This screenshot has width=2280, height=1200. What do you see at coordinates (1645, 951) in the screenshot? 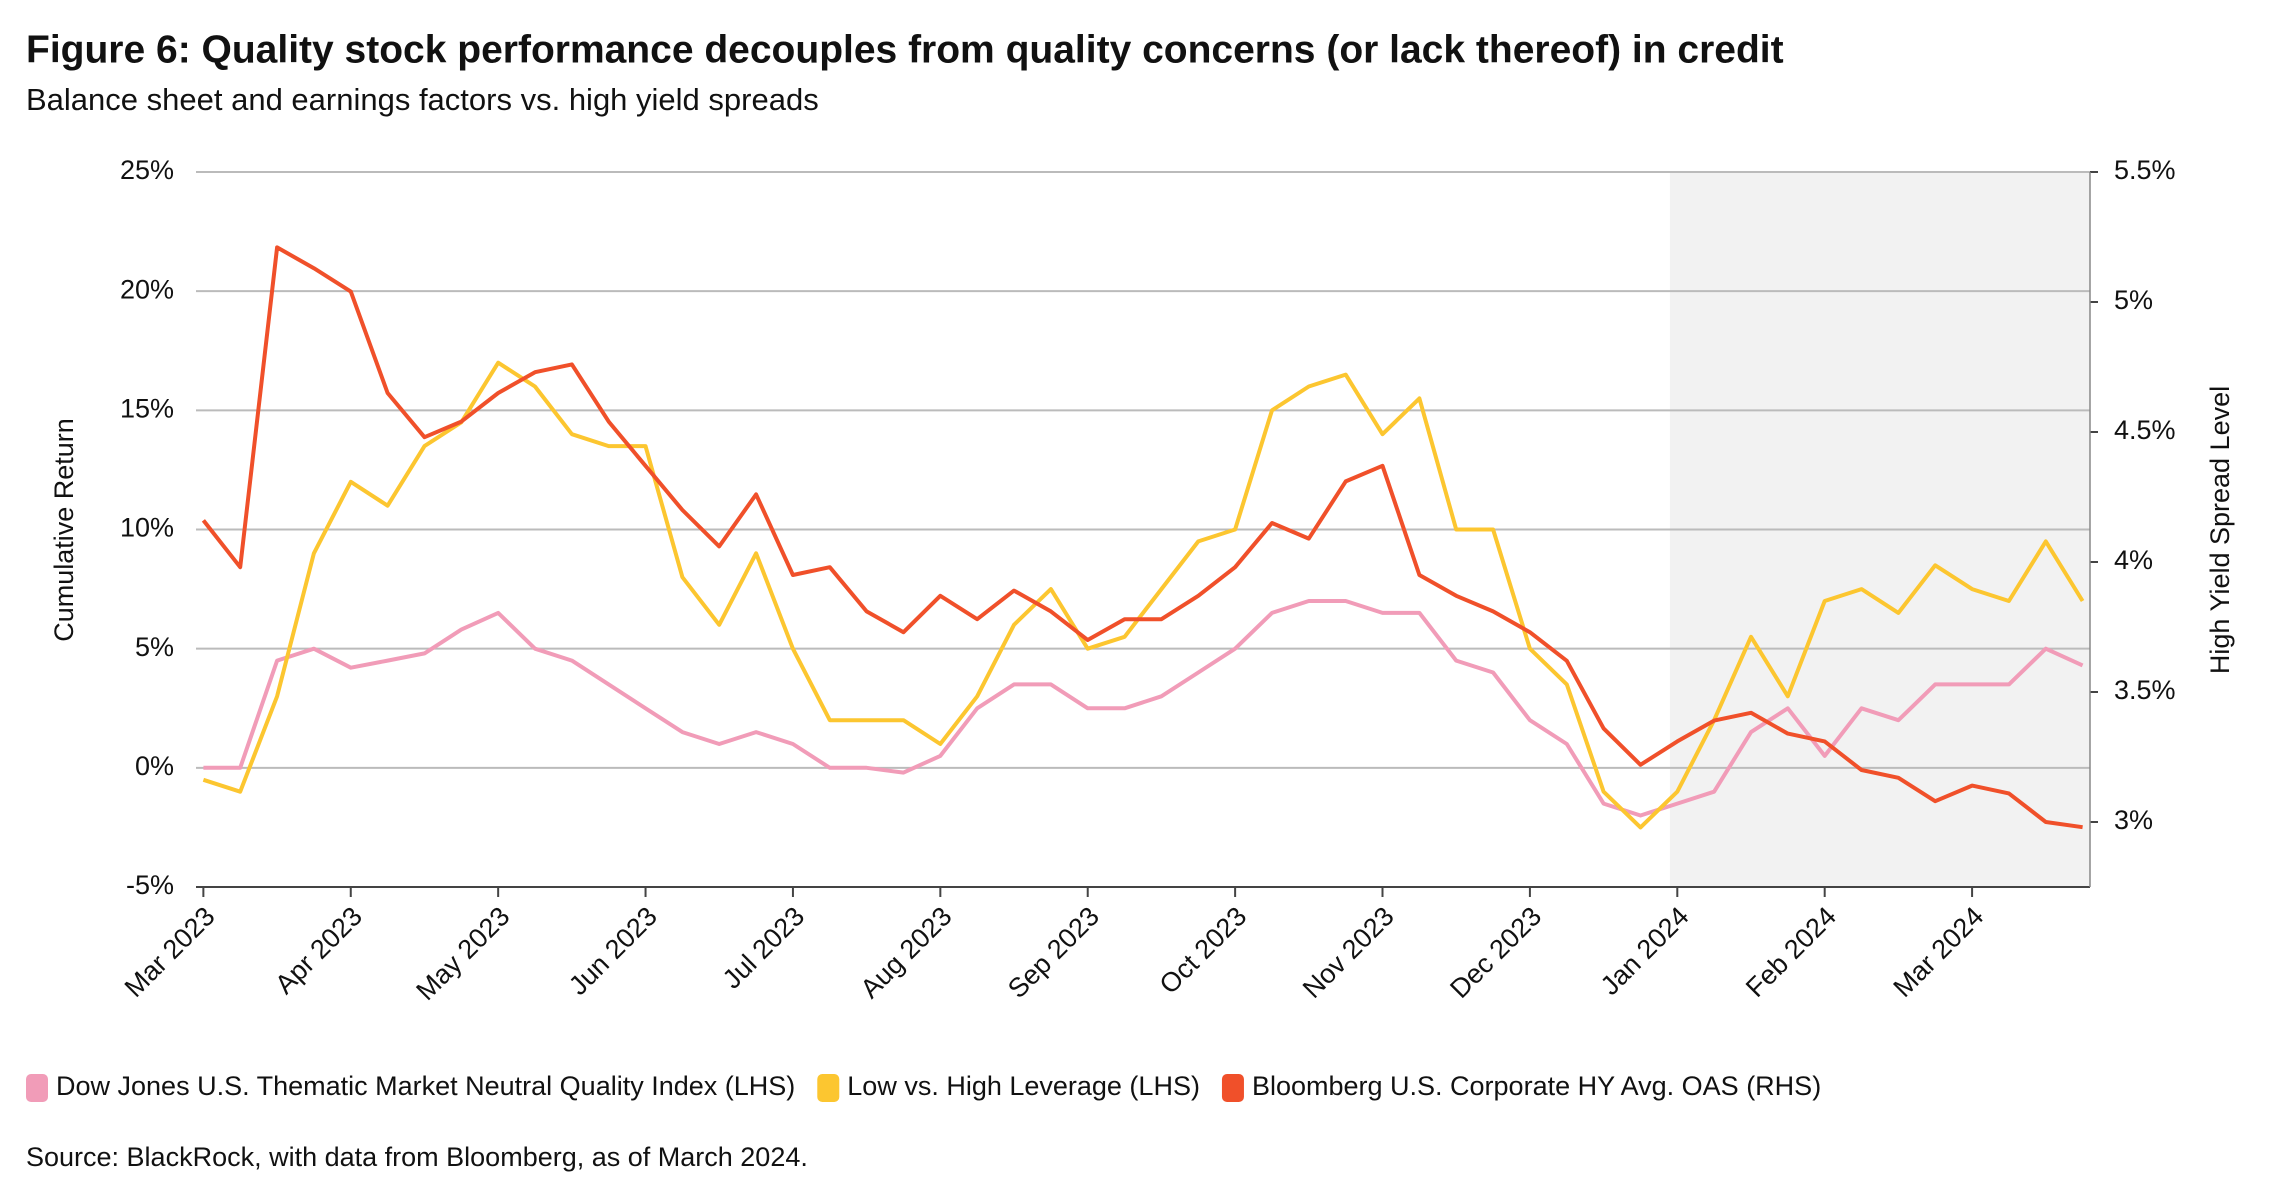
I see `x-tick-label: Jan 2024` at bounding box center [1645, 951].